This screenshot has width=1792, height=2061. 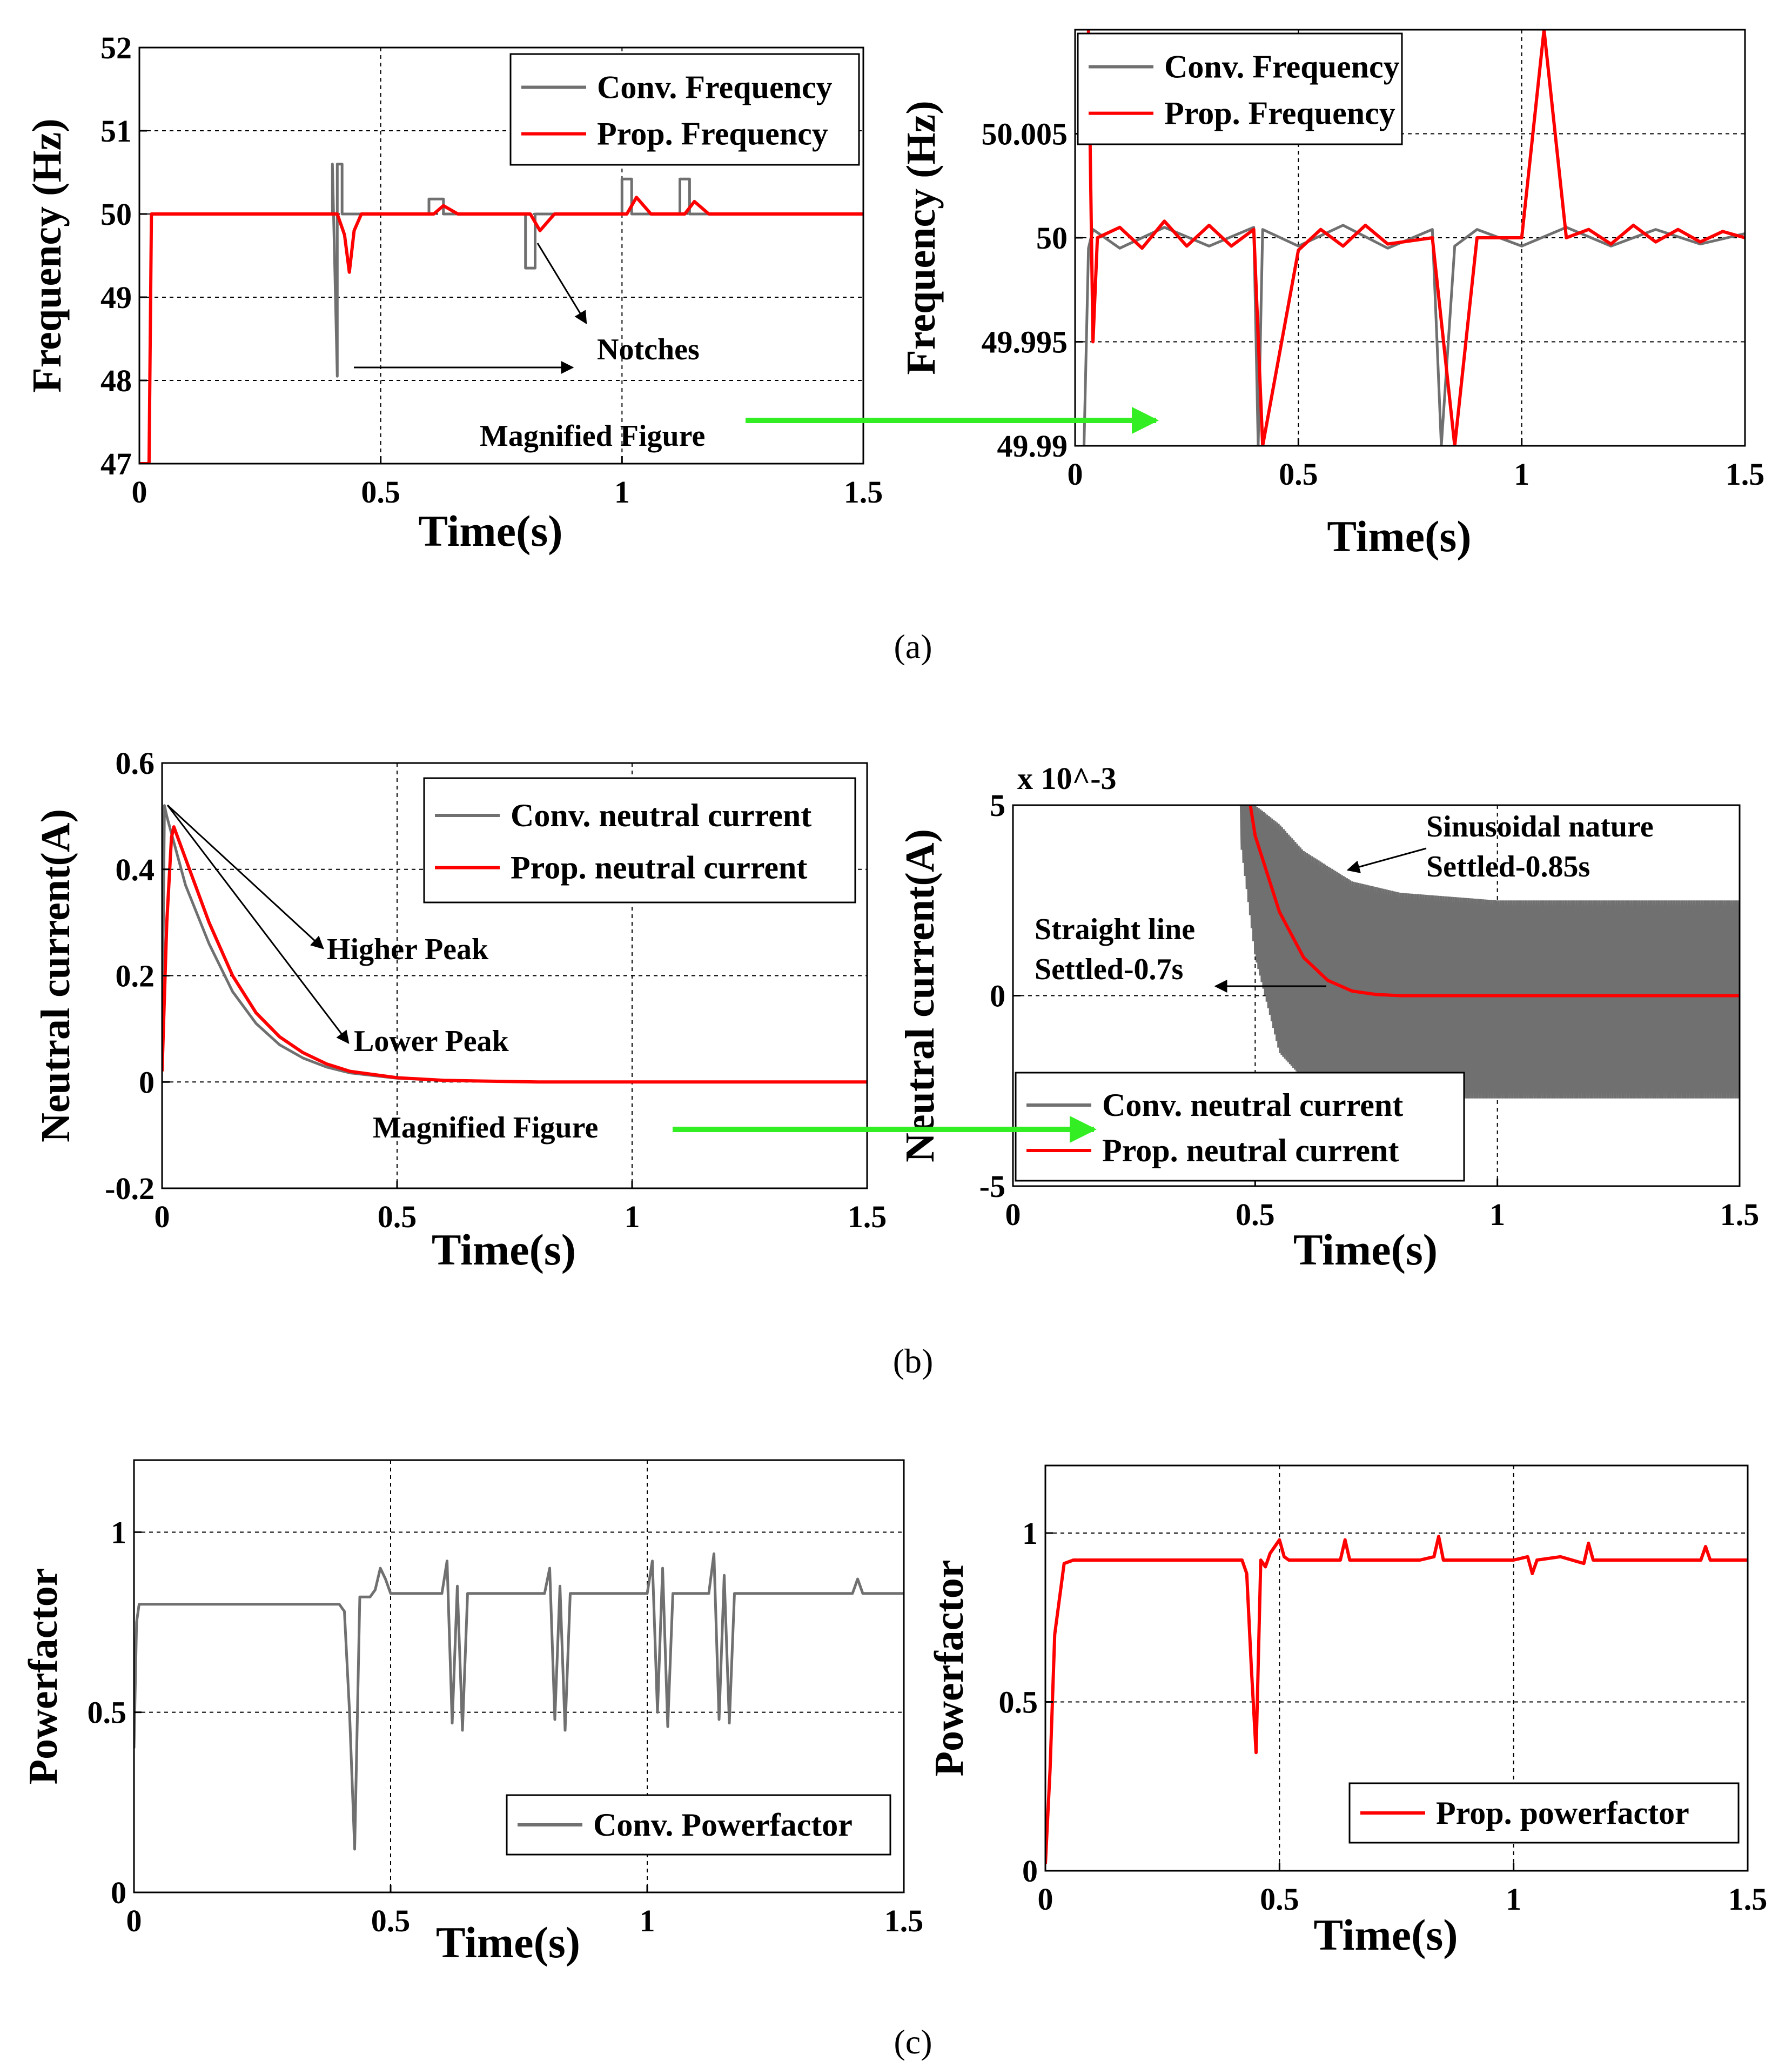 What do you see at coordinates (1562, 1813) in the screenshot?
I see `legend-label: Prop. powerfactor` at bounding box center [1562, 1813].